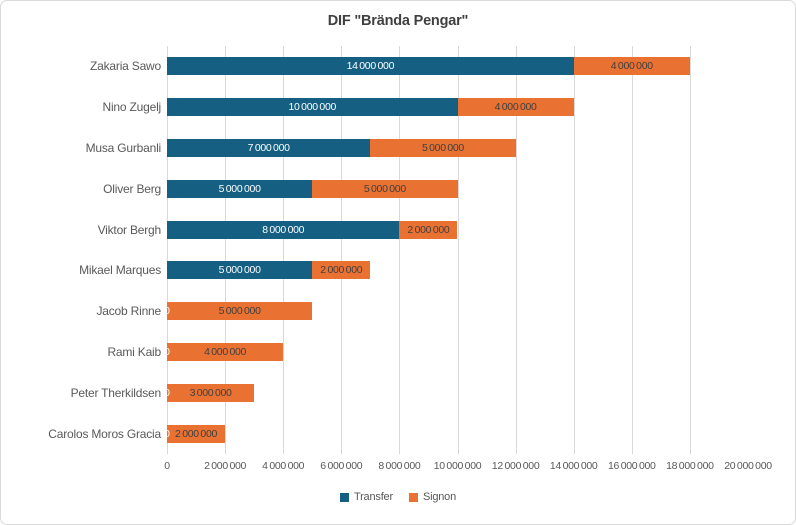  What do you see at coordinates (457, 466) in the screenshot?
I see `value-axis-tick: 10 000 000` at bounding box center [457, 466].